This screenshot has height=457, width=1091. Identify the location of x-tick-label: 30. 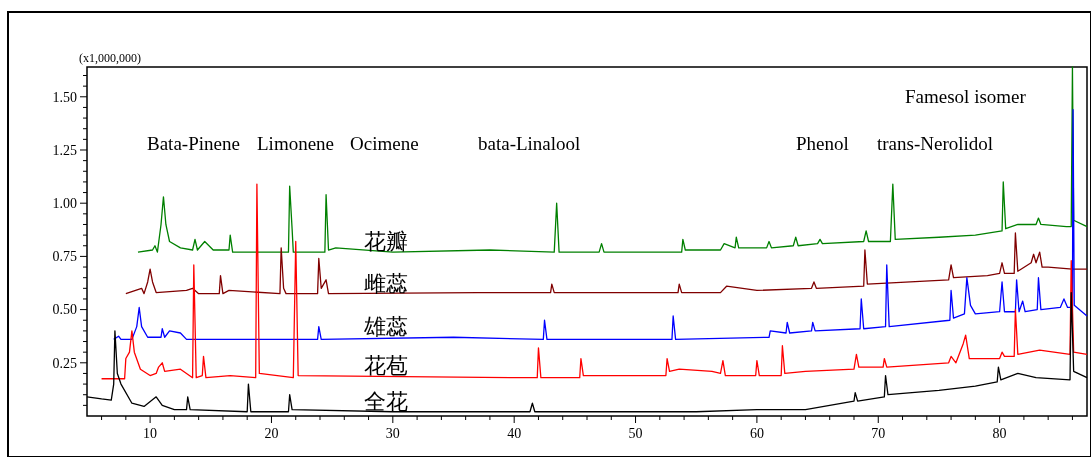
(392, 433).